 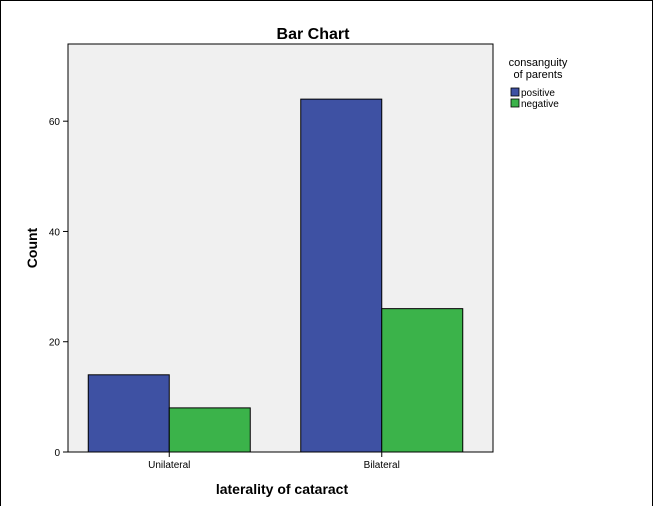 What do you see at coordinates (314, 34) in the screenshot?
I see `chart-title: Bar Chart` at bounding box center [314, 34].